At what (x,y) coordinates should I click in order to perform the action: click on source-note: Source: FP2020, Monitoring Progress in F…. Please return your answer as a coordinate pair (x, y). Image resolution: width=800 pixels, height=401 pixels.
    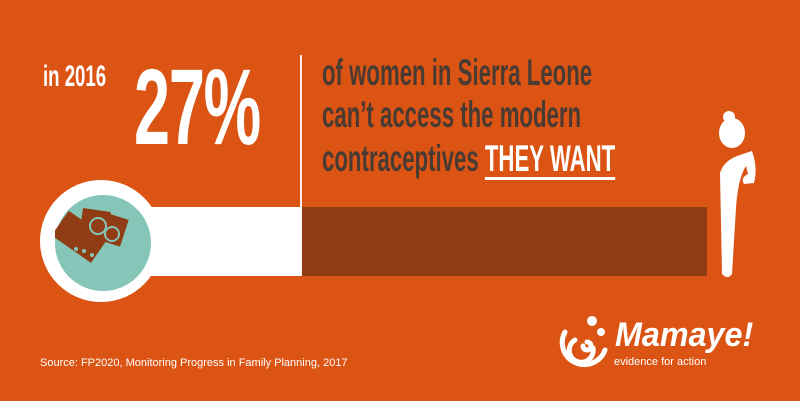
    Looking at the image, I should click on (194, 363).